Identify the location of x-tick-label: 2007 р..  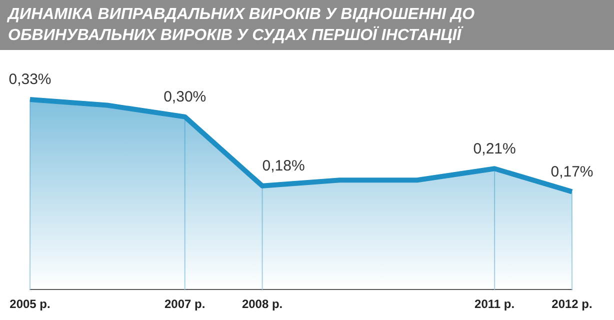
(185, 304).